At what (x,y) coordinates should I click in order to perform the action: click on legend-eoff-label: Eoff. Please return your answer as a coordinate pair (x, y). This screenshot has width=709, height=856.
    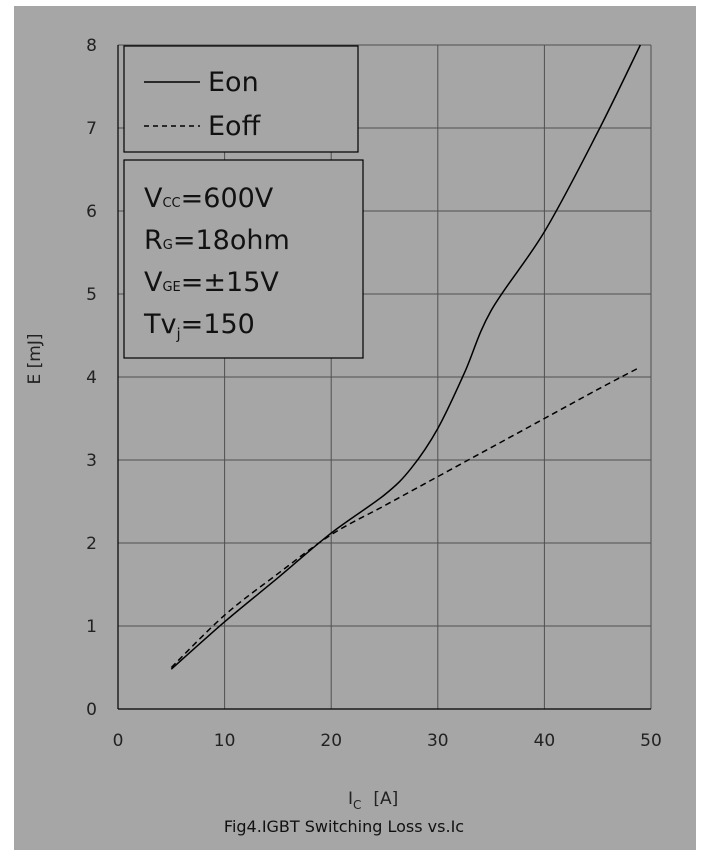
    Looking at the image, I should click on (235, 126).